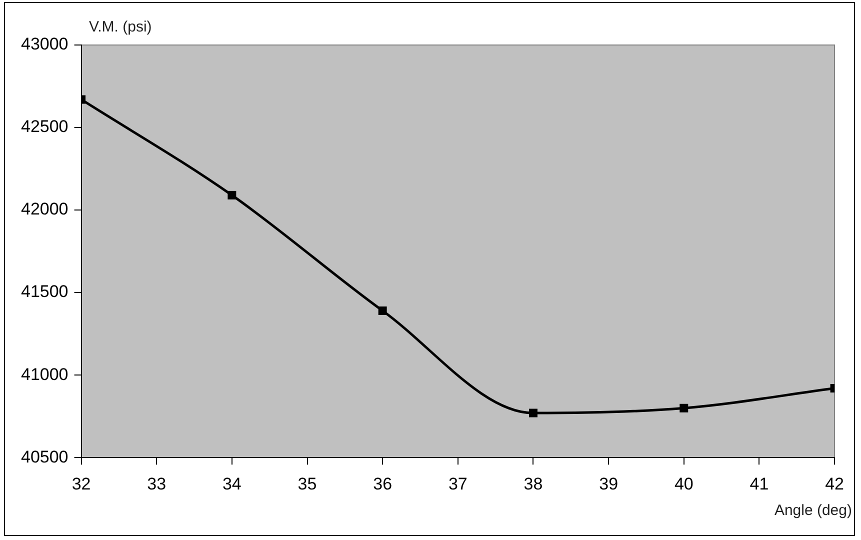 The image size is (861, 540). I want to click on x-tick-label: 32, so click(81, 484).